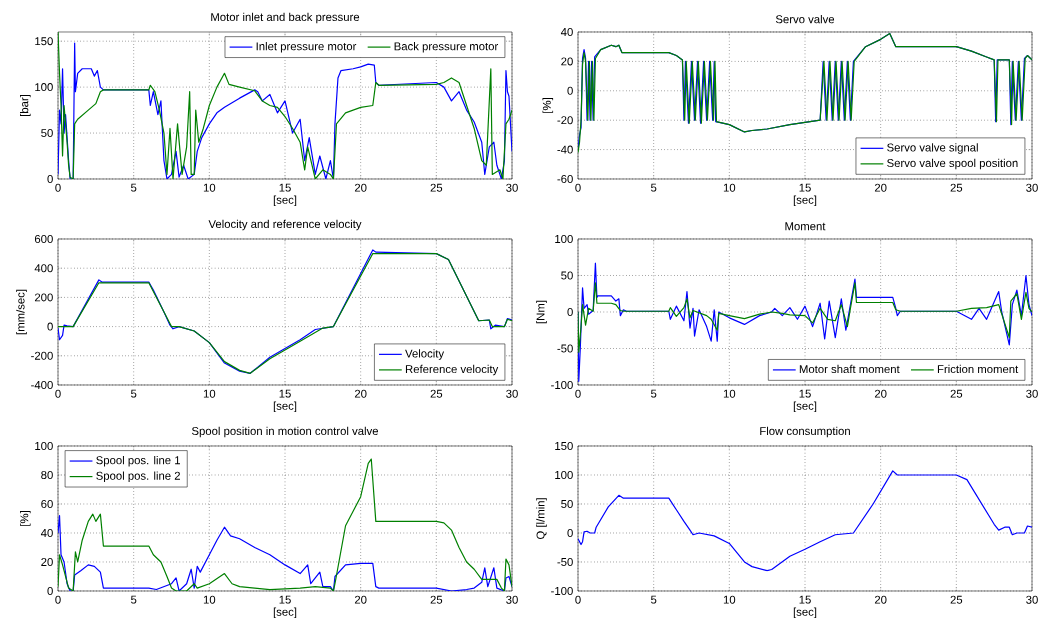 The height and width of the screenshot is (631, 1041). Describe the element at coordinates (805, 226) in the screenshot. I see `chart-title: Moment` at that location.